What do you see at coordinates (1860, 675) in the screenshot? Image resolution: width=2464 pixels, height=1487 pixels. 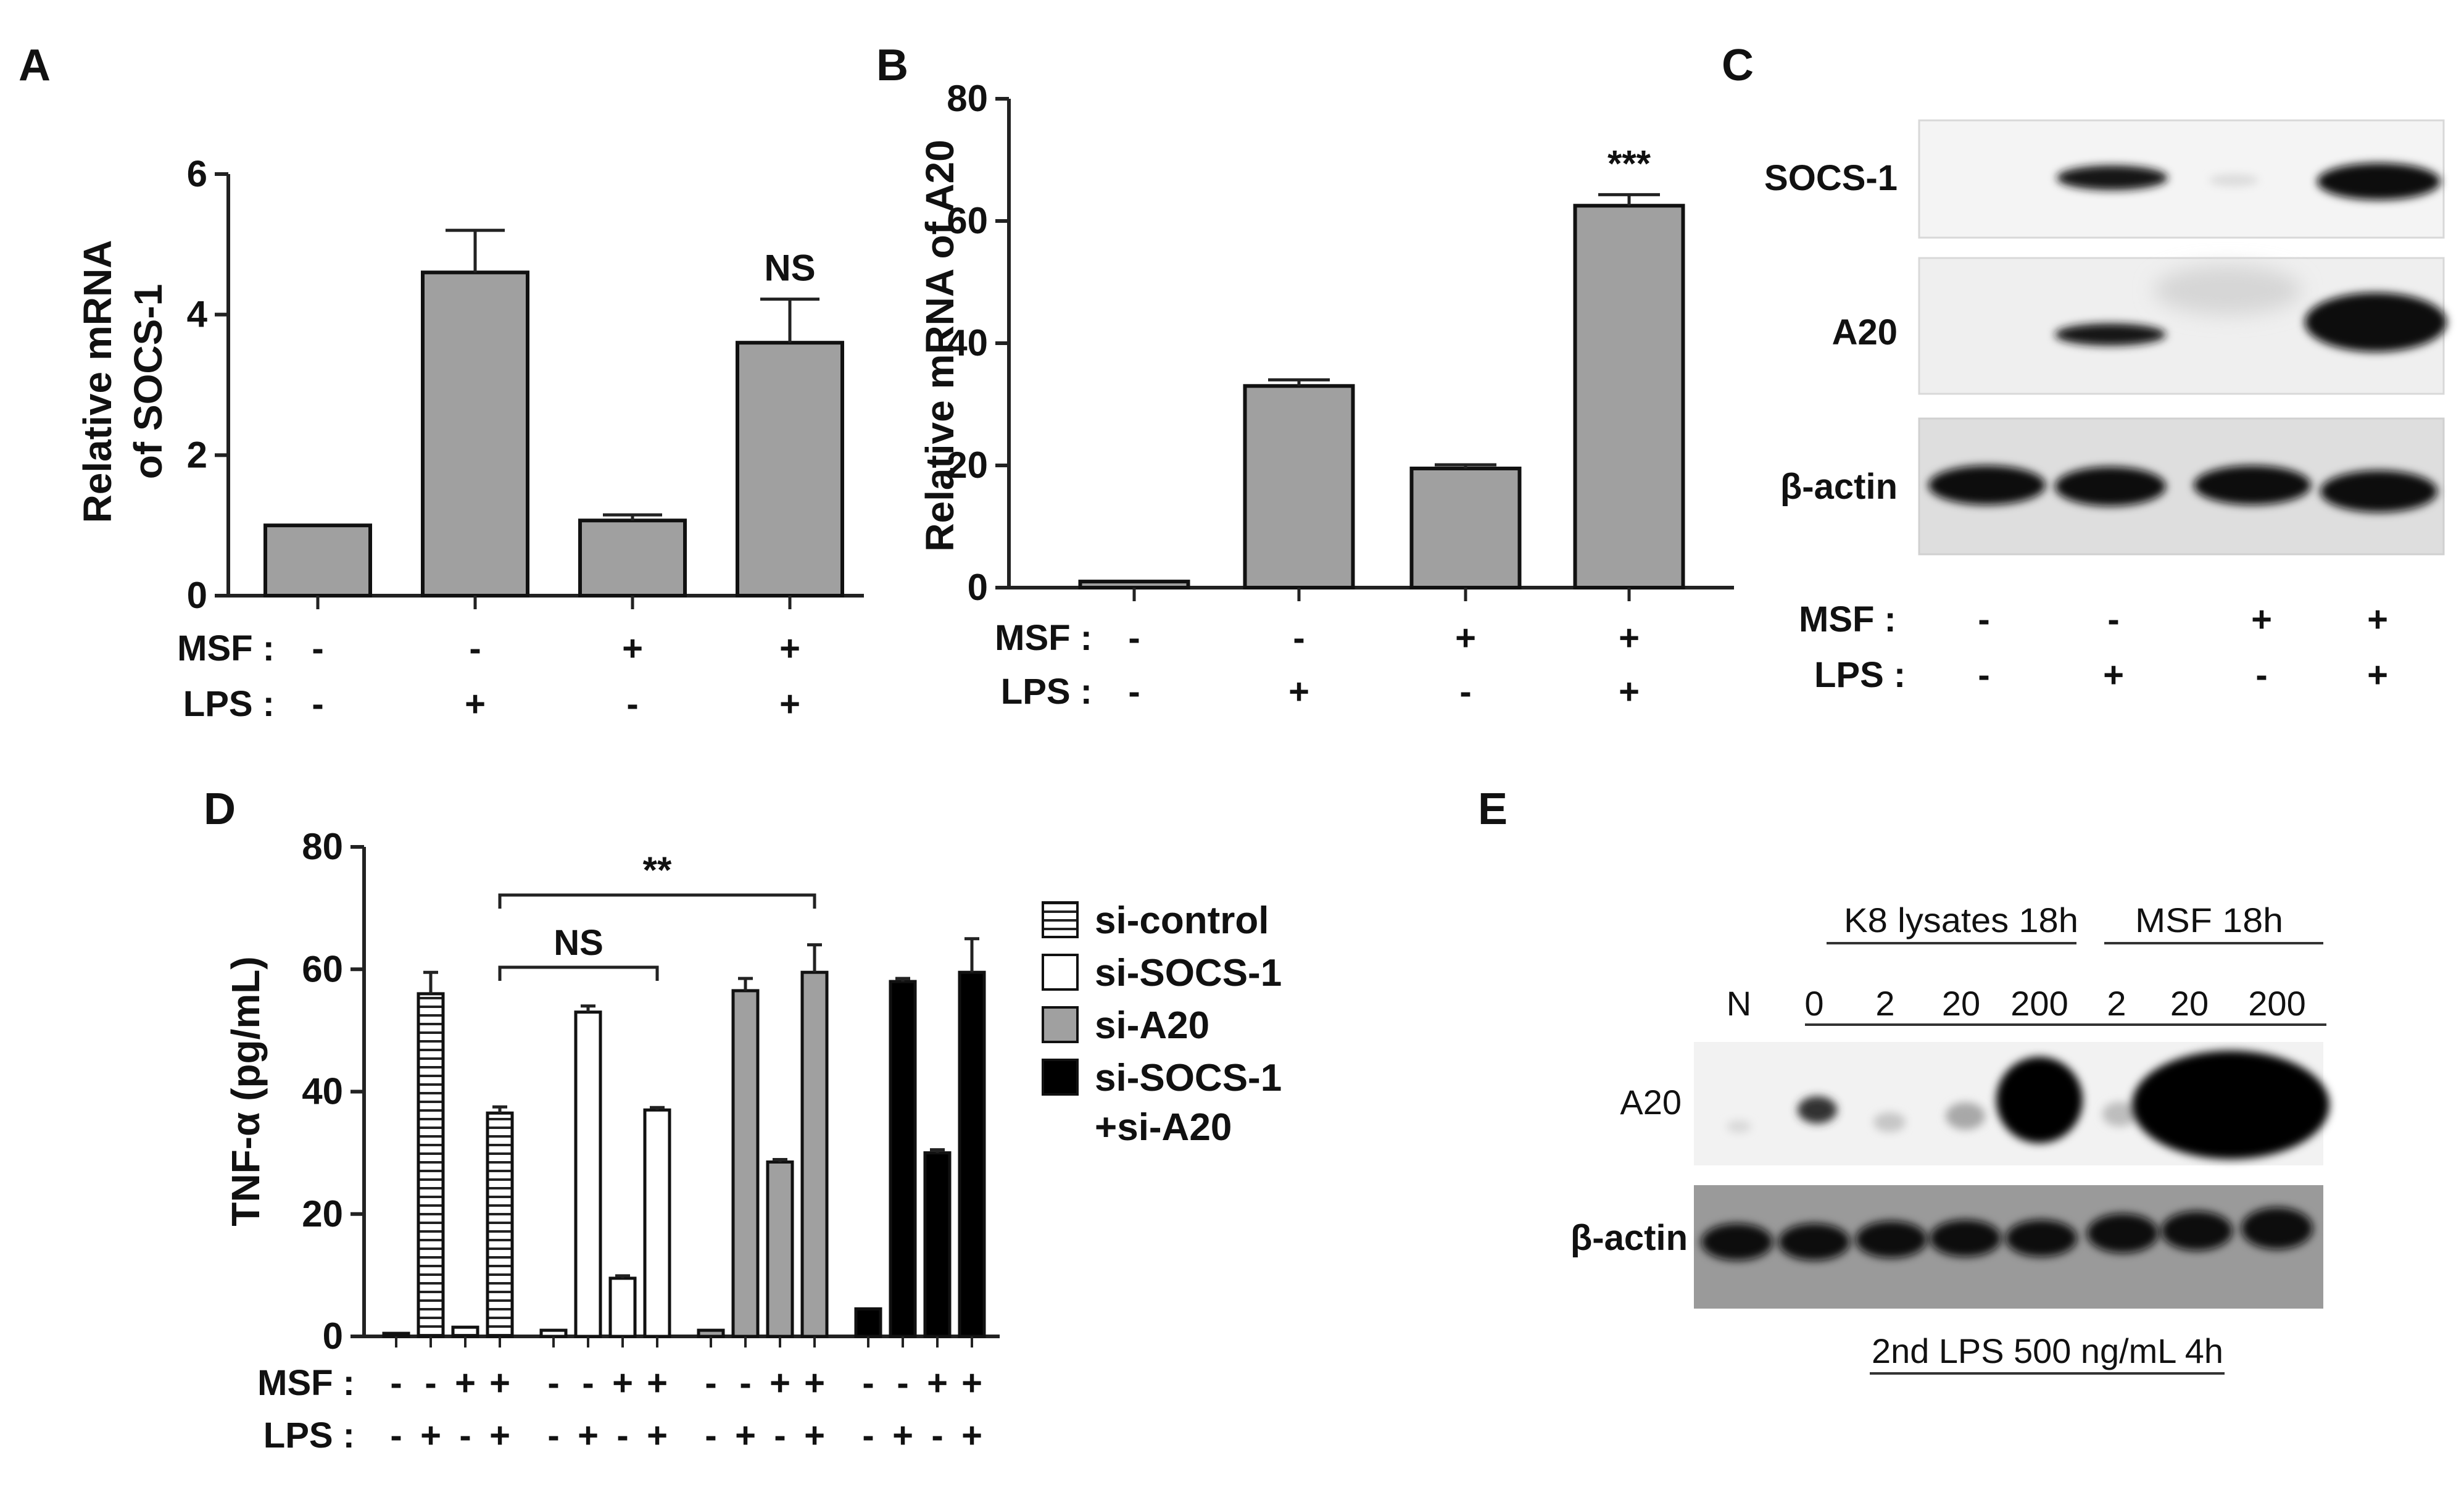 I see `condition-label-lps: LPS :` at bounding box center [1860, 675].